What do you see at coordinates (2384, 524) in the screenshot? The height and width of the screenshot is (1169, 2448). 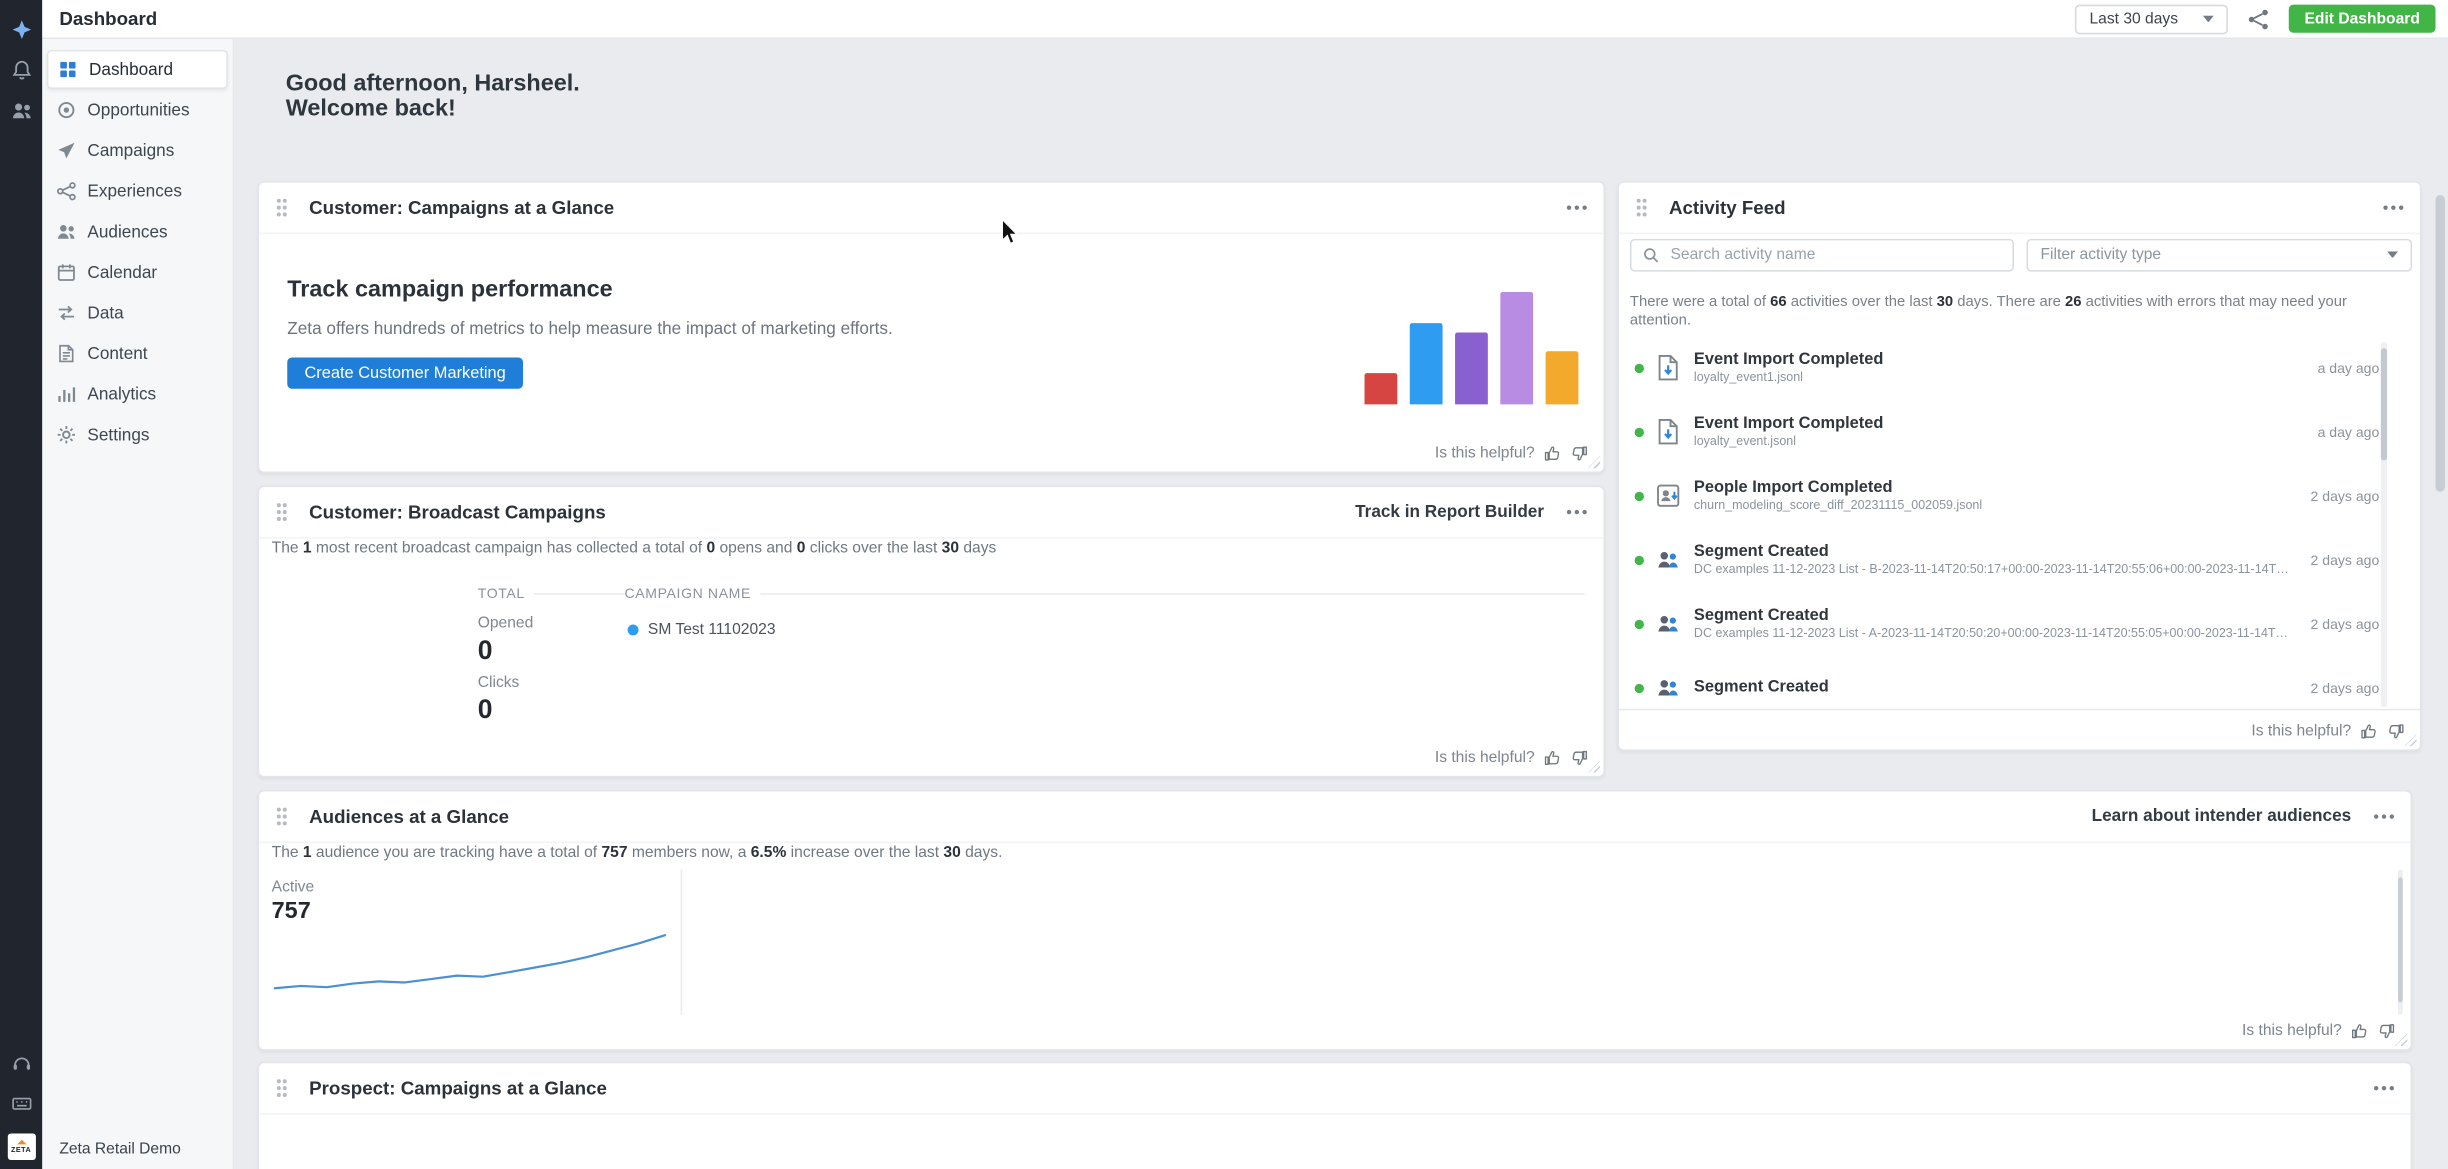 I see `activity-list-scrollbar` at bounding box center [2384, 524].